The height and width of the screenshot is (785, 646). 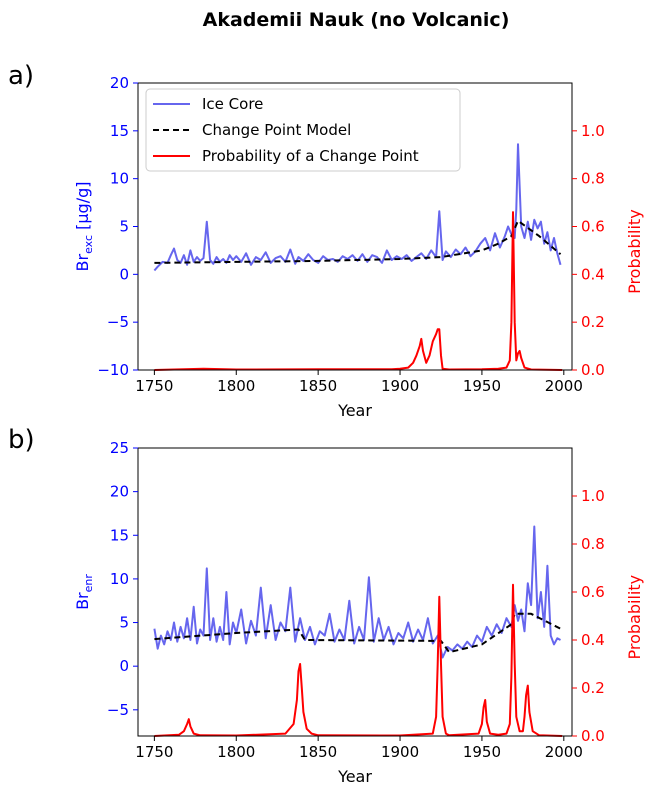 What do you see at coordinates (82, 263) in the screenshot?
I see `panel-a-y-axis-label-main: Br` at bounding box center [82, 263].